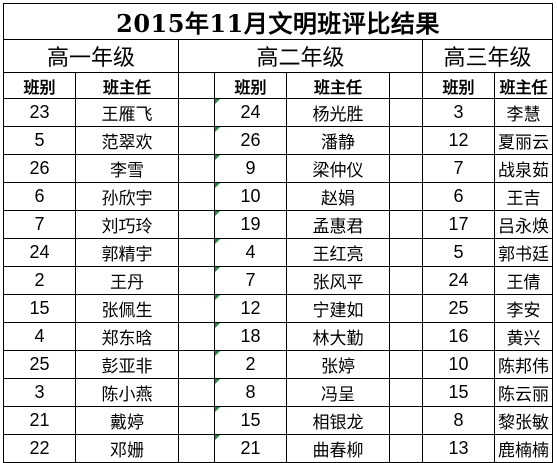  What do you see at coordinates (338, 336) in the screenshot?
I see `teacher-name-cell: 林大勤` at bounding box center [338, 336].